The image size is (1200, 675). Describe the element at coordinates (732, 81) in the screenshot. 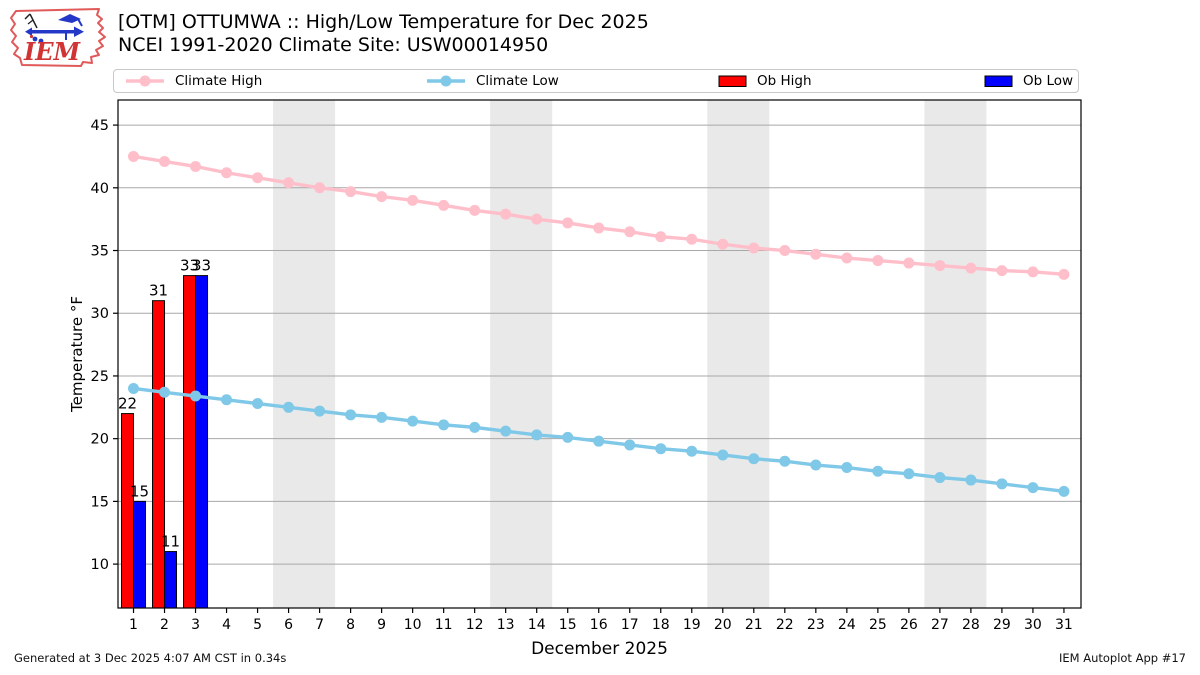

I see `patch-swatch-icon` at that location.